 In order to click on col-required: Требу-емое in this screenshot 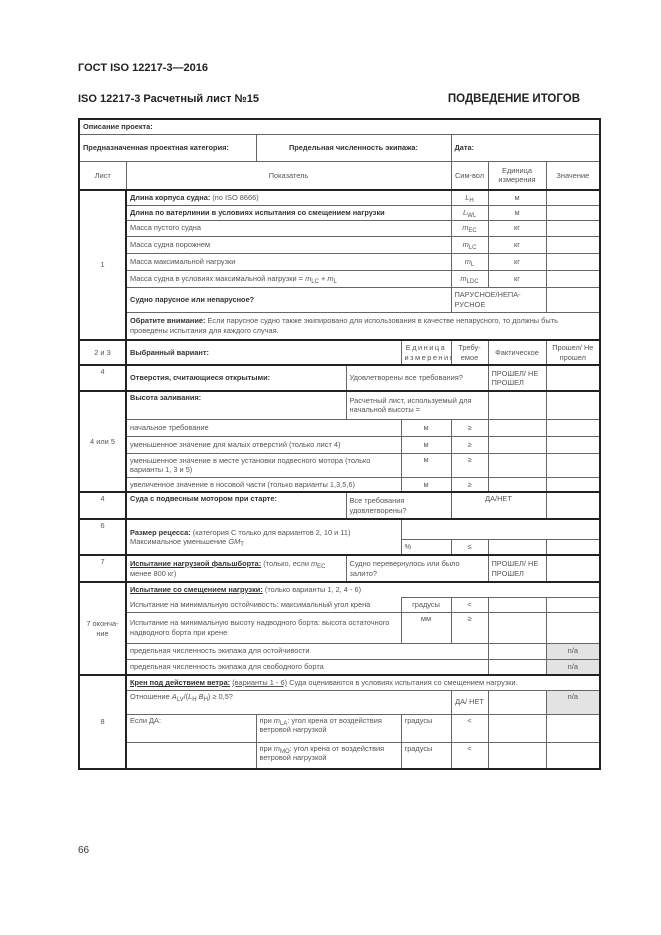, I will do `click(469, 352)`.